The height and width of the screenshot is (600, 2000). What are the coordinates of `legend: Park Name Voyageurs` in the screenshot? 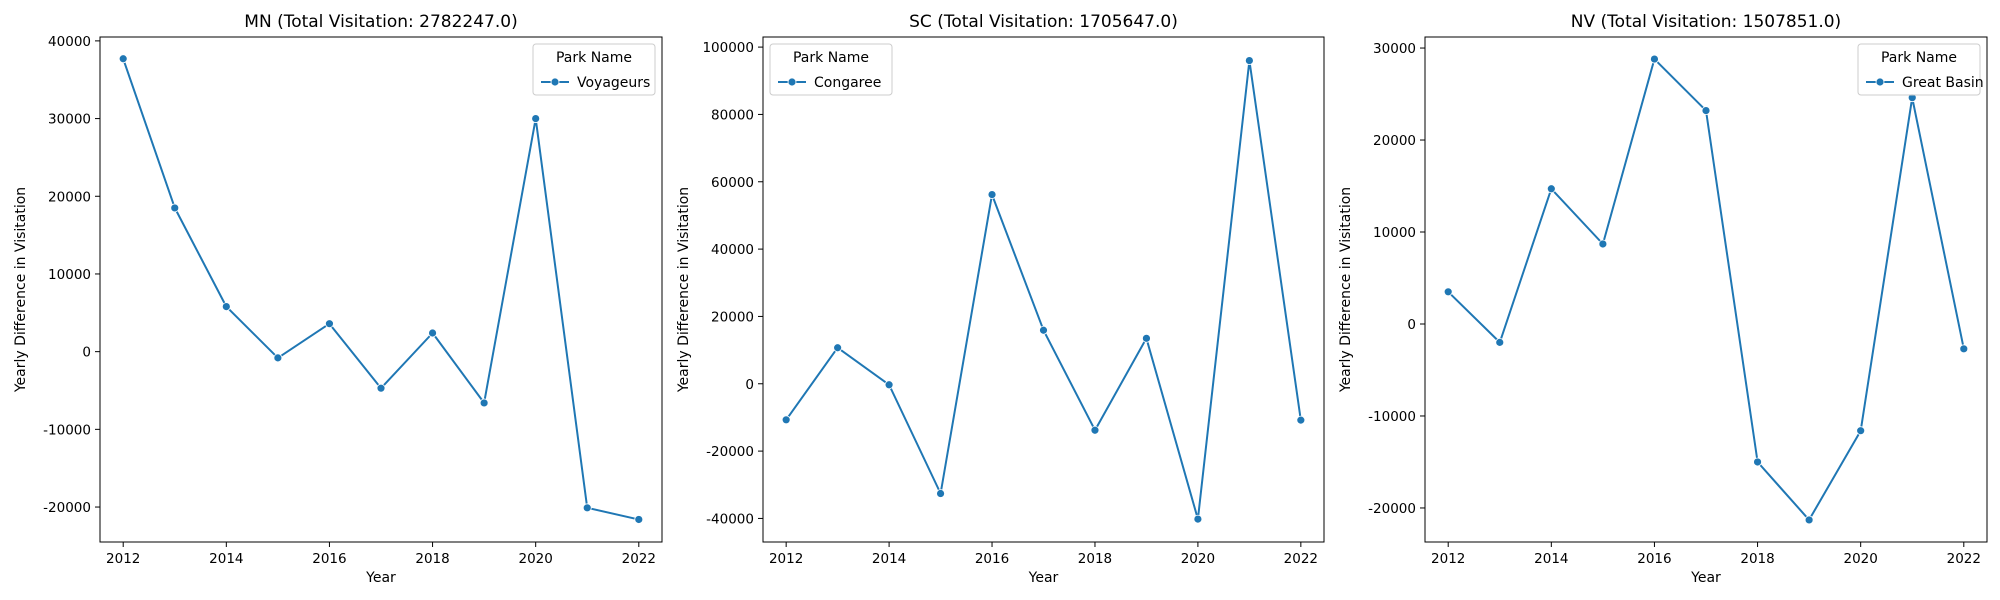 It's located at (594, 69).